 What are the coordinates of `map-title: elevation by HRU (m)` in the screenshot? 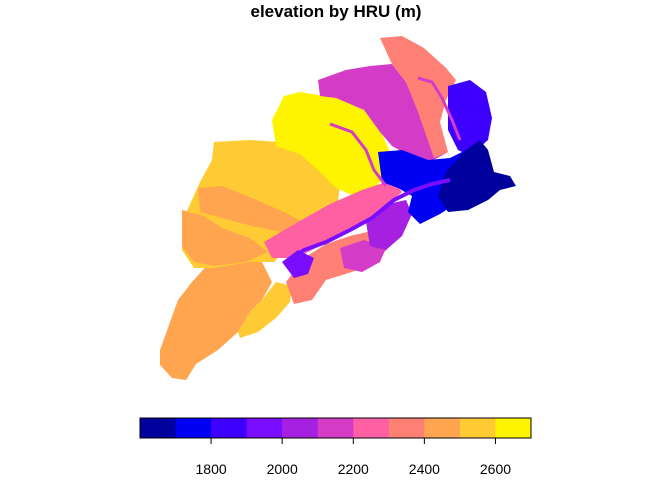 It's located at (336, 11).